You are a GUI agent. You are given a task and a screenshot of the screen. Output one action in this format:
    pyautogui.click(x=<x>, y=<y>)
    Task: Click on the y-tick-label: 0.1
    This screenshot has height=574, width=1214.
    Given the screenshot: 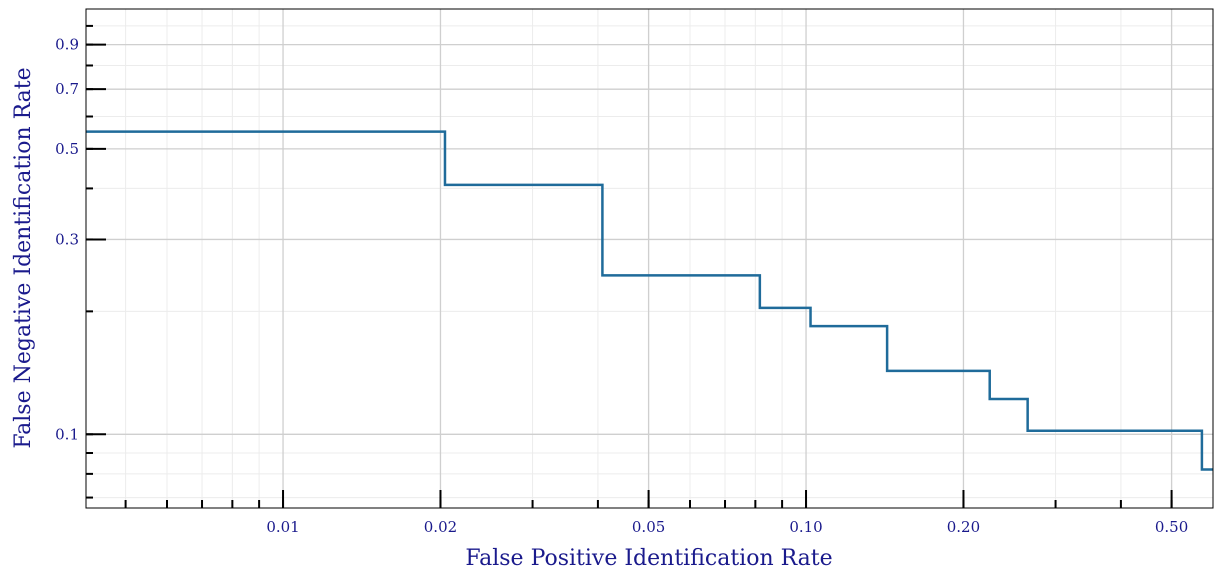 What is the action you would take?
    pyautogui.click(x=67, y=434)
    